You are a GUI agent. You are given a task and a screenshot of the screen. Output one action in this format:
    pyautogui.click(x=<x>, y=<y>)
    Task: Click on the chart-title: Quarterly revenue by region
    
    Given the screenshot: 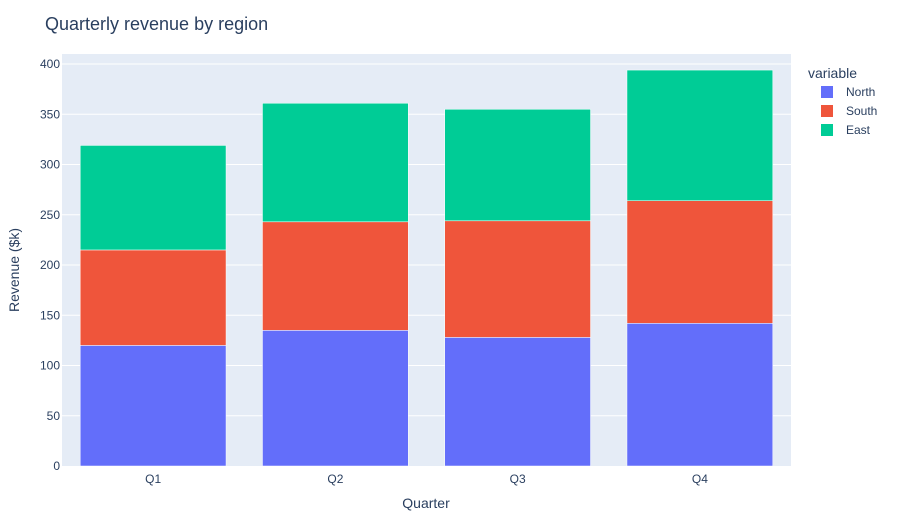 What is the action you would take?
    pyautogui.click(x=156, y=24)
    